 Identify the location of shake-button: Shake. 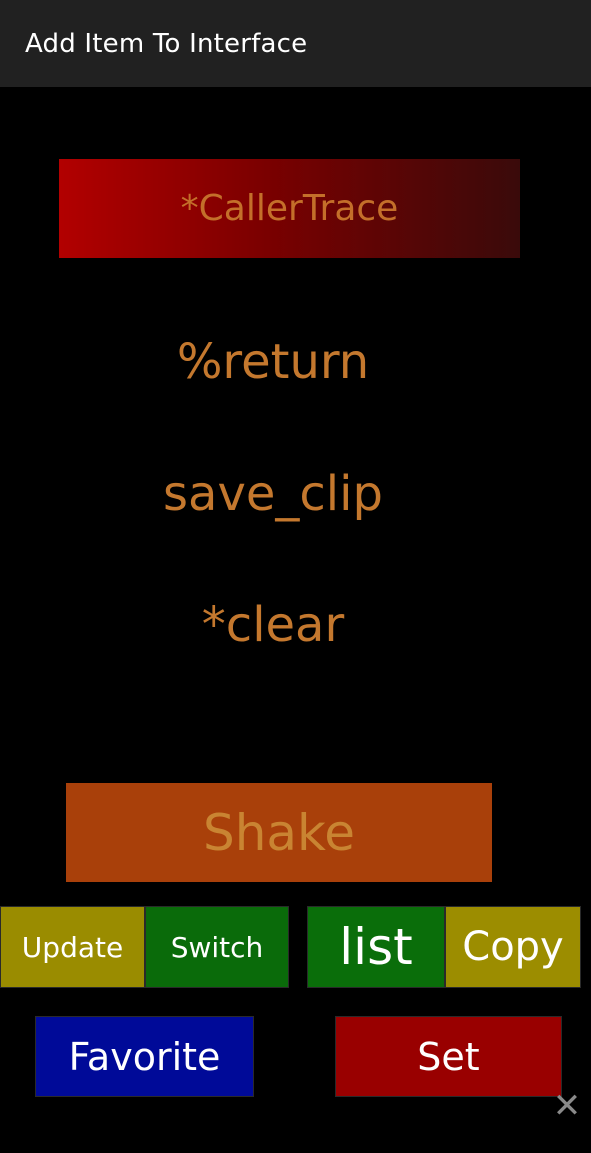
(279, 832).